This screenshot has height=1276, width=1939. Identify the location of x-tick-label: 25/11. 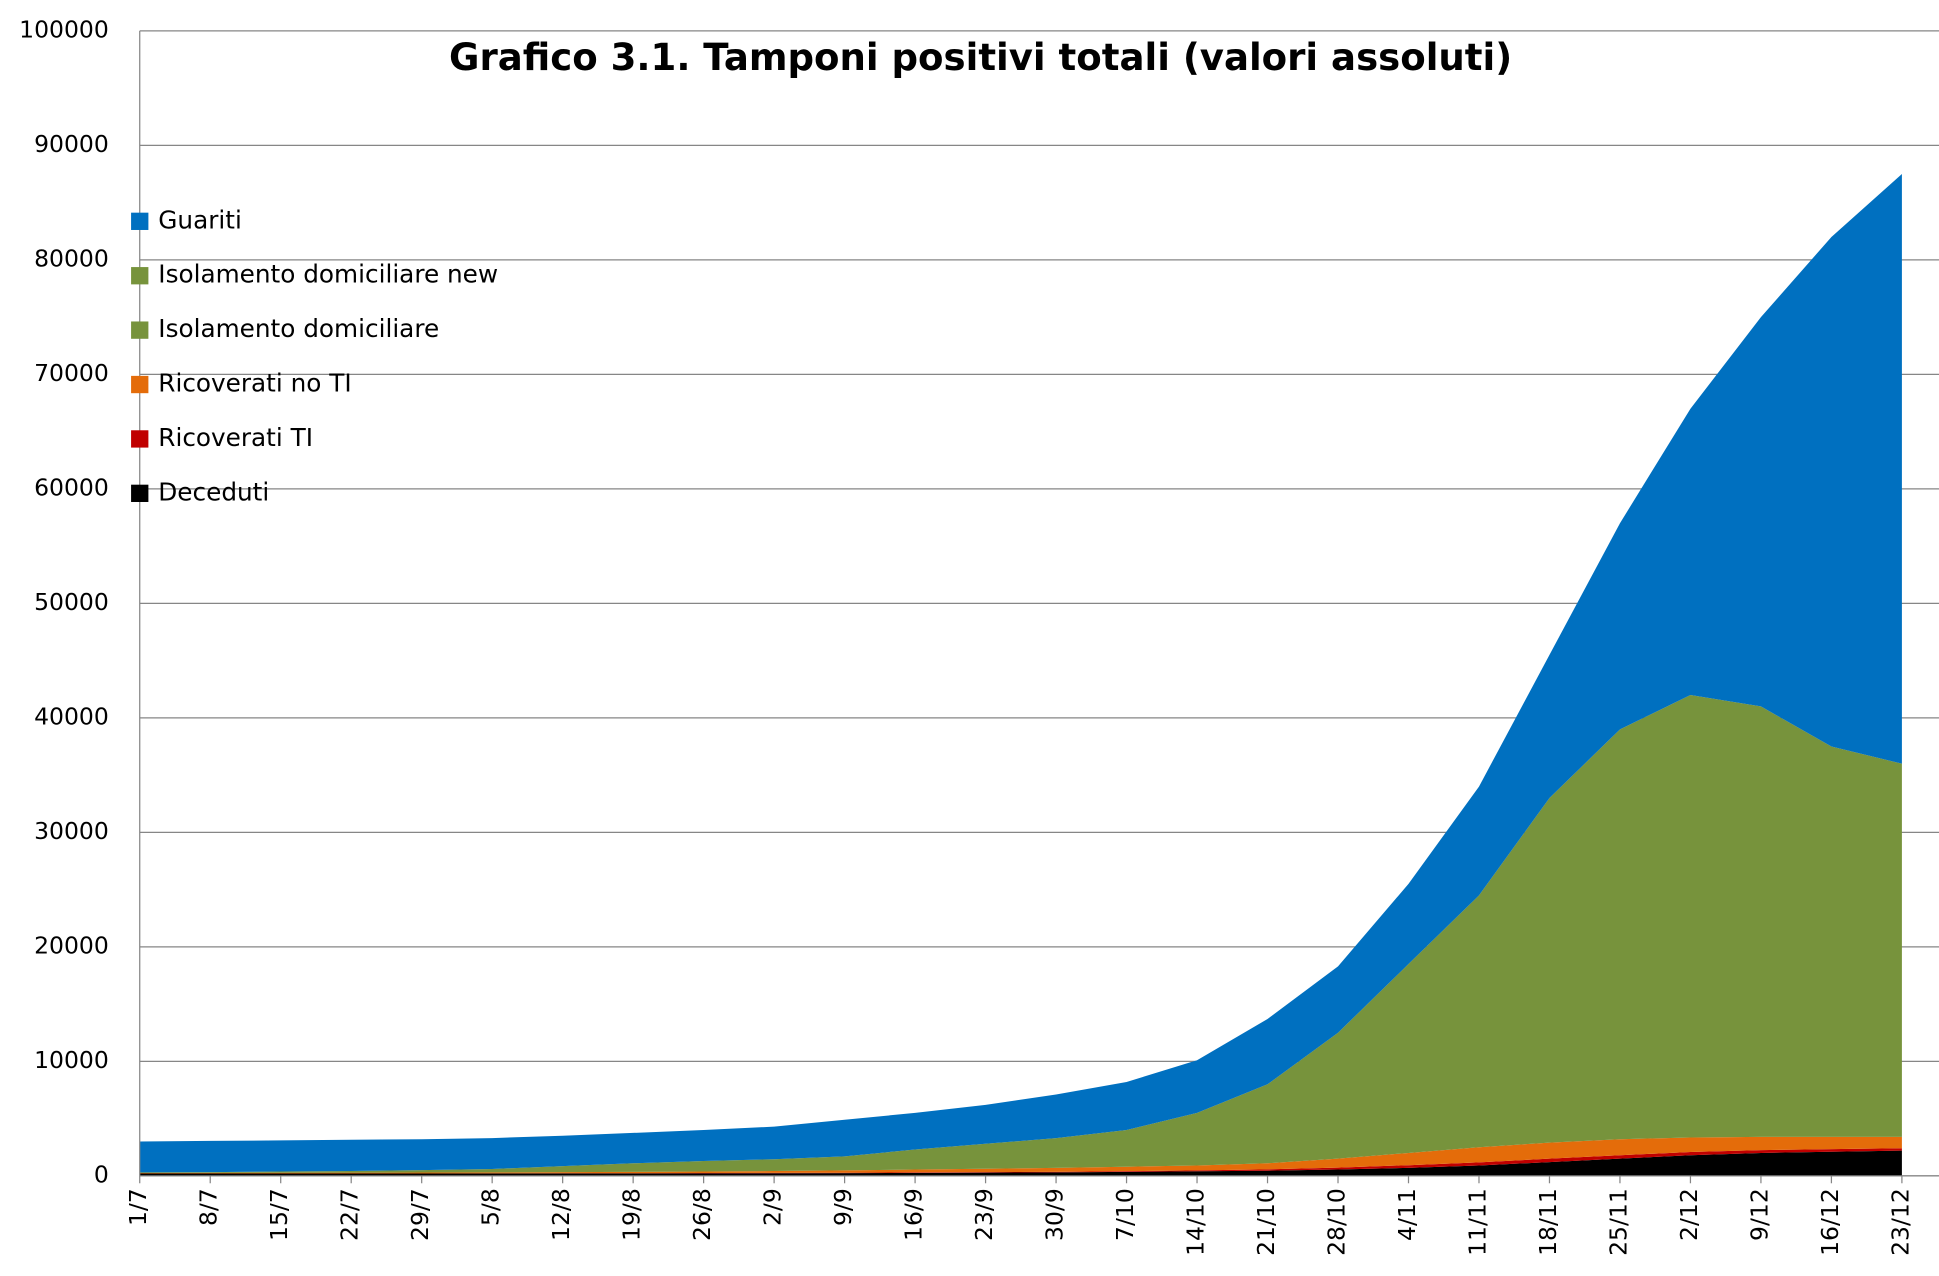
(1618, 1222).